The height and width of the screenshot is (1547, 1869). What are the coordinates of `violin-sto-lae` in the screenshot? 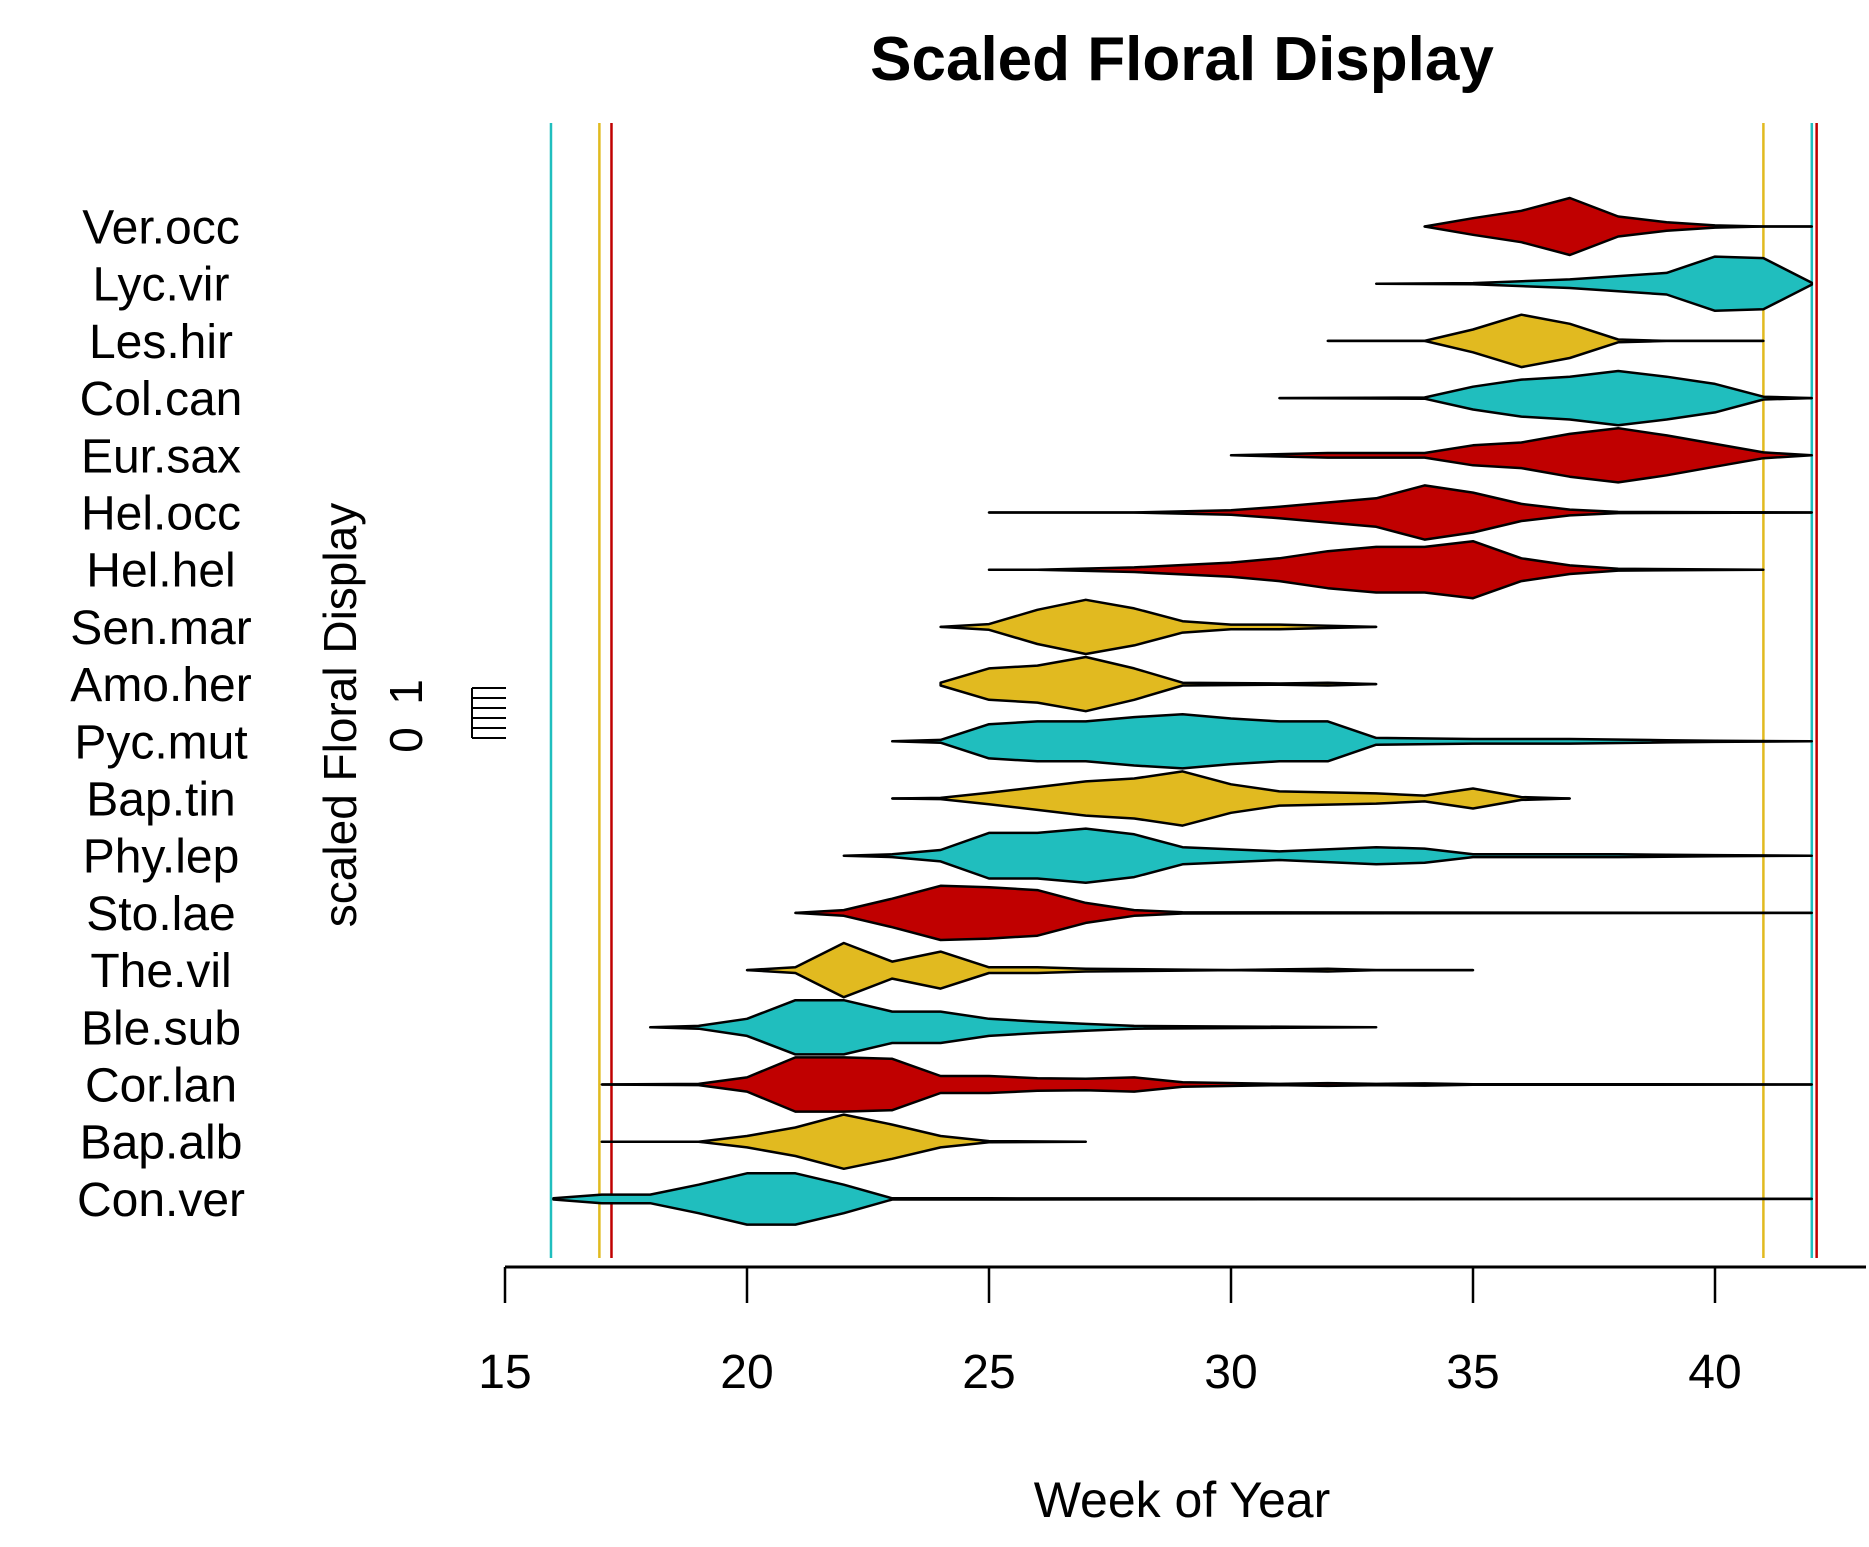 It's located at (1304, 913).